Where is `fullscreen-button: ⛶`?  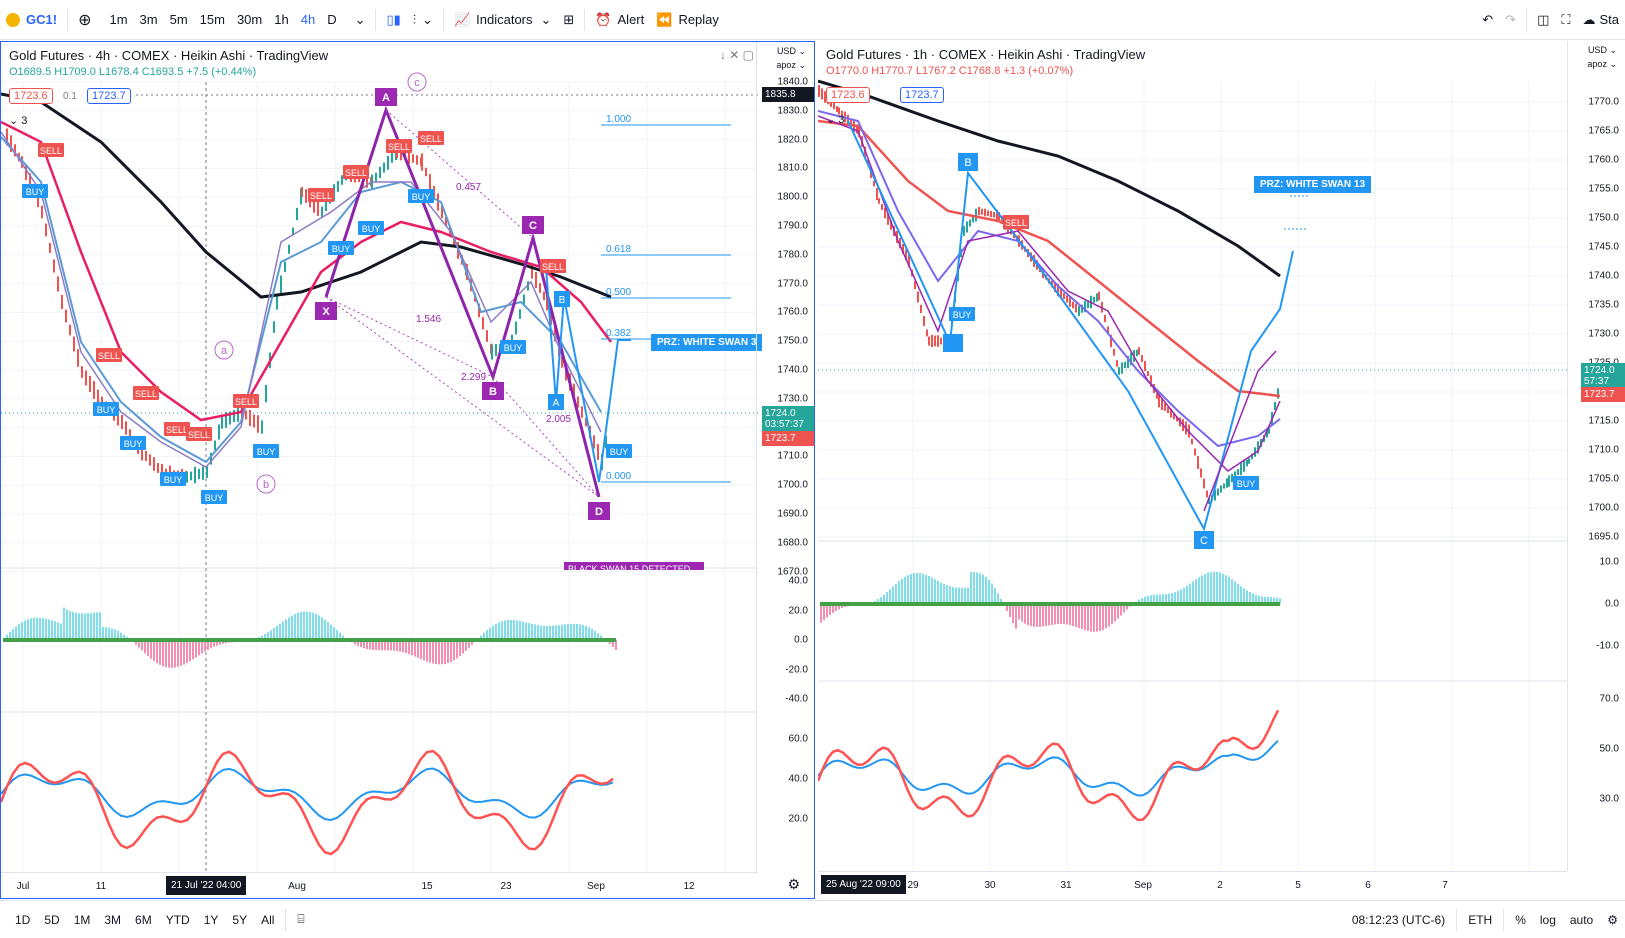 fullscreen-button: ⛶ is located at coordinates (1565, 20).